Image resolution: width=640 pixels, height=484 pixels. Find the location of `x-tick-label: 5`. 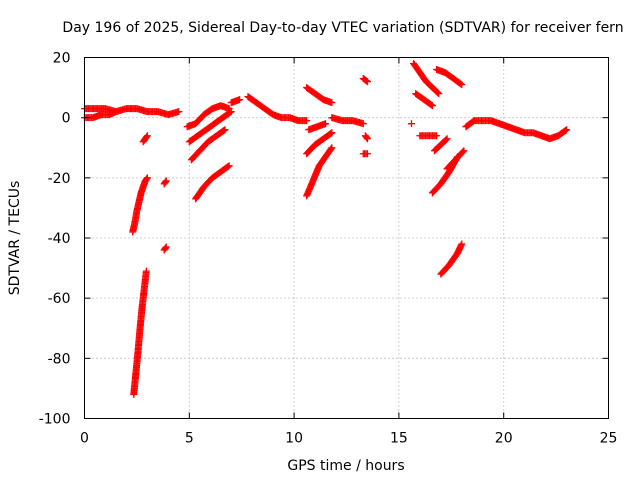

x-tick-label: 5 is located at coordinates (189, 439).